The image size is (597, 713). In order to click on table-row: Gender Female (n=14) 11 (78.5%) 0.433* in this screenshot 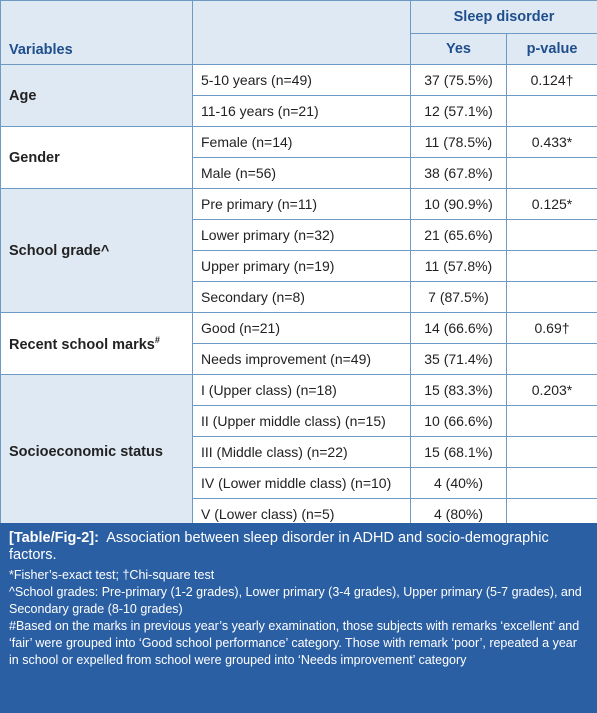, I will do `click(298, 157)`.